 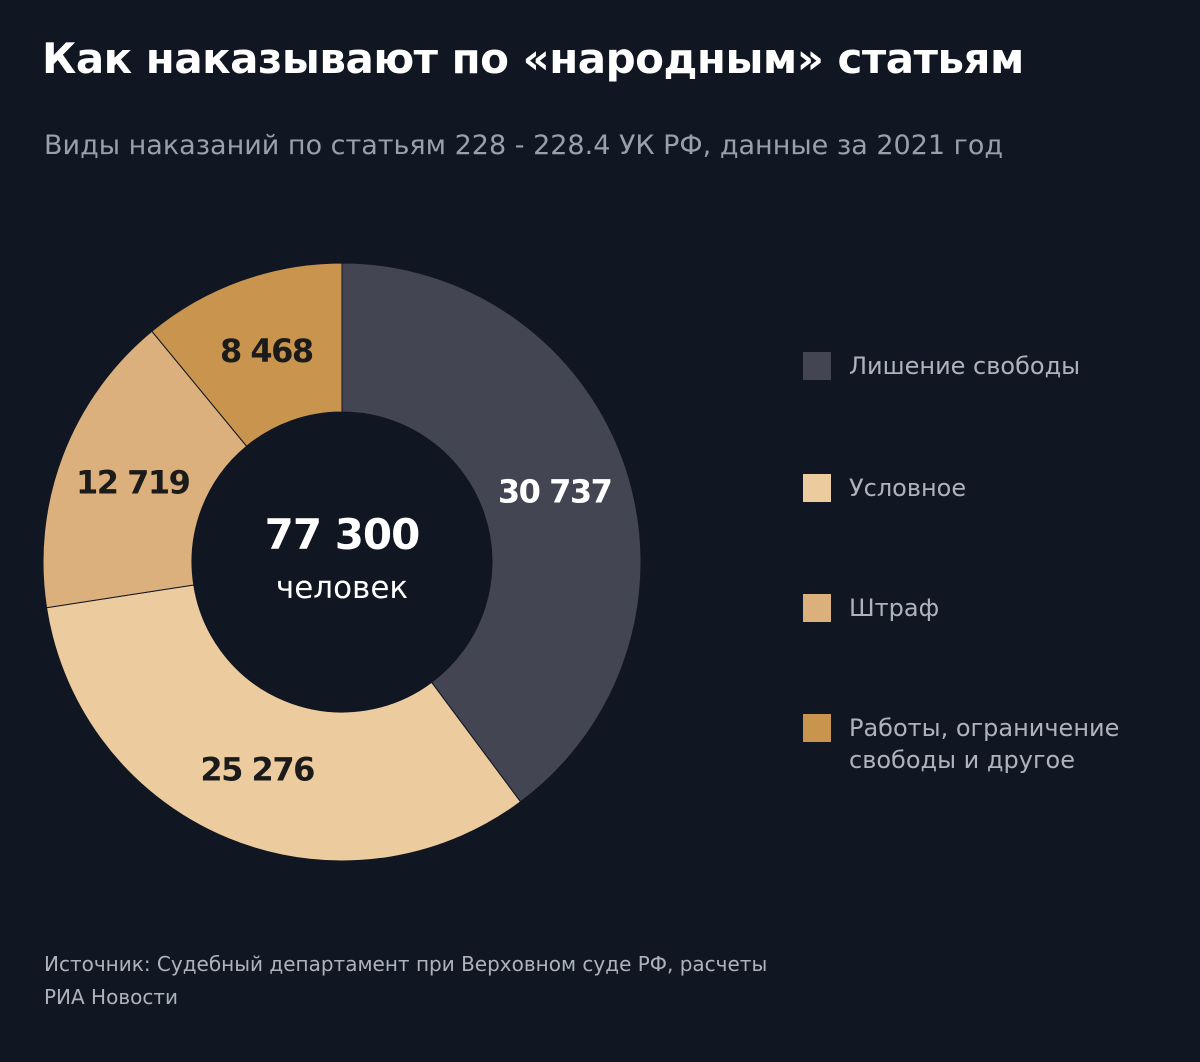 What do you see at coordinates (984, 744) in the screenshot?
I see `legend-label: Работы, ограничение свободы и другое` at bounding box center [984, 744].